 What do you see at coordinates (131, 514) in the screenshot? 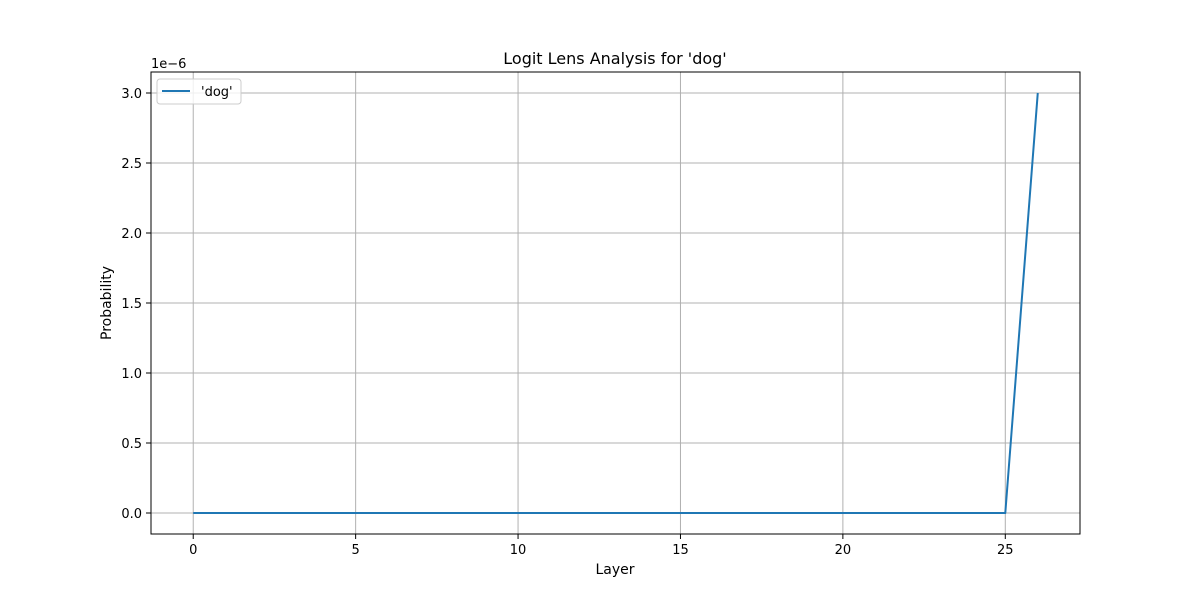
I see `y-tick-label: 0.0` at bounding box center [131, 514].